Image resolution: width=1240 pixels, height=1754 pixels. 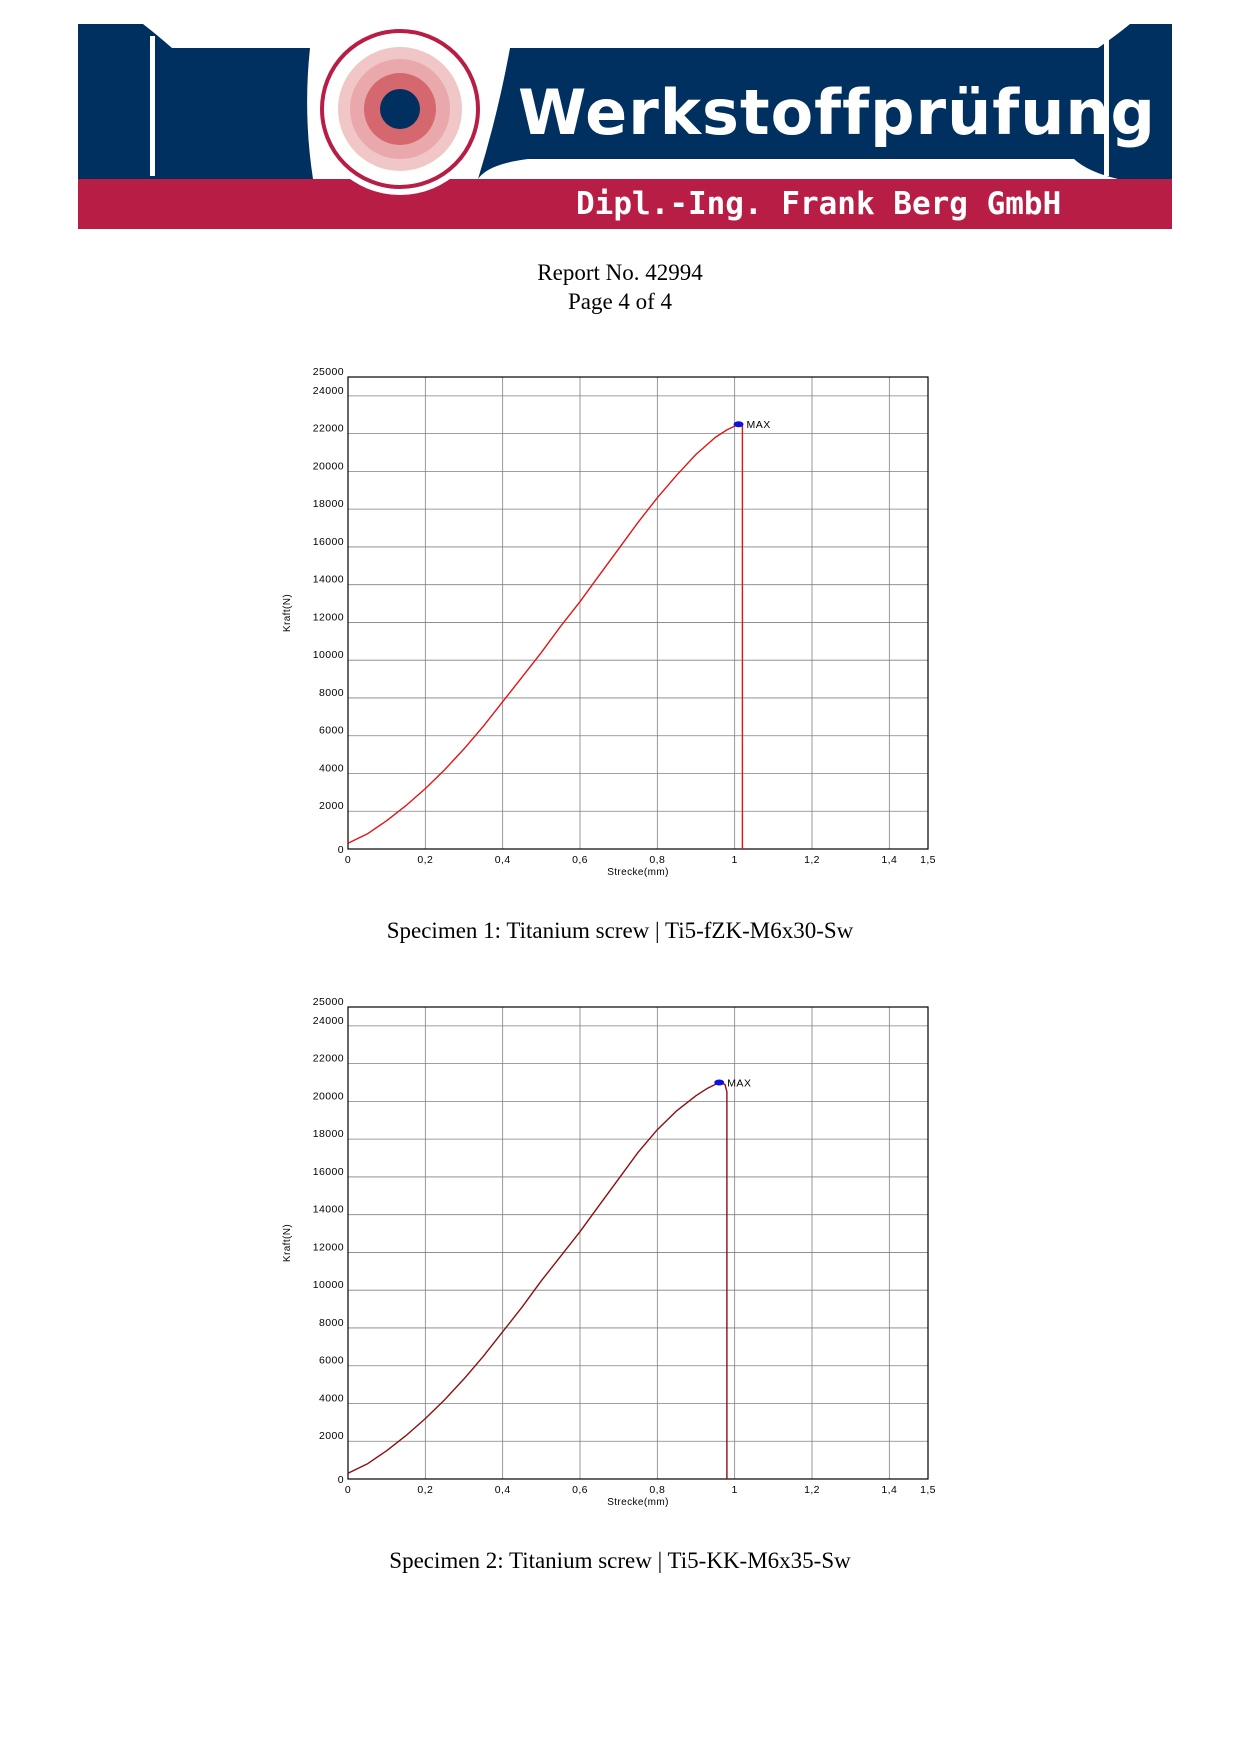 What do you see at coordinates (620, 301) in the screenshot?
I see `page-number: Page 4 of 4` at bounding box center [620, 301].